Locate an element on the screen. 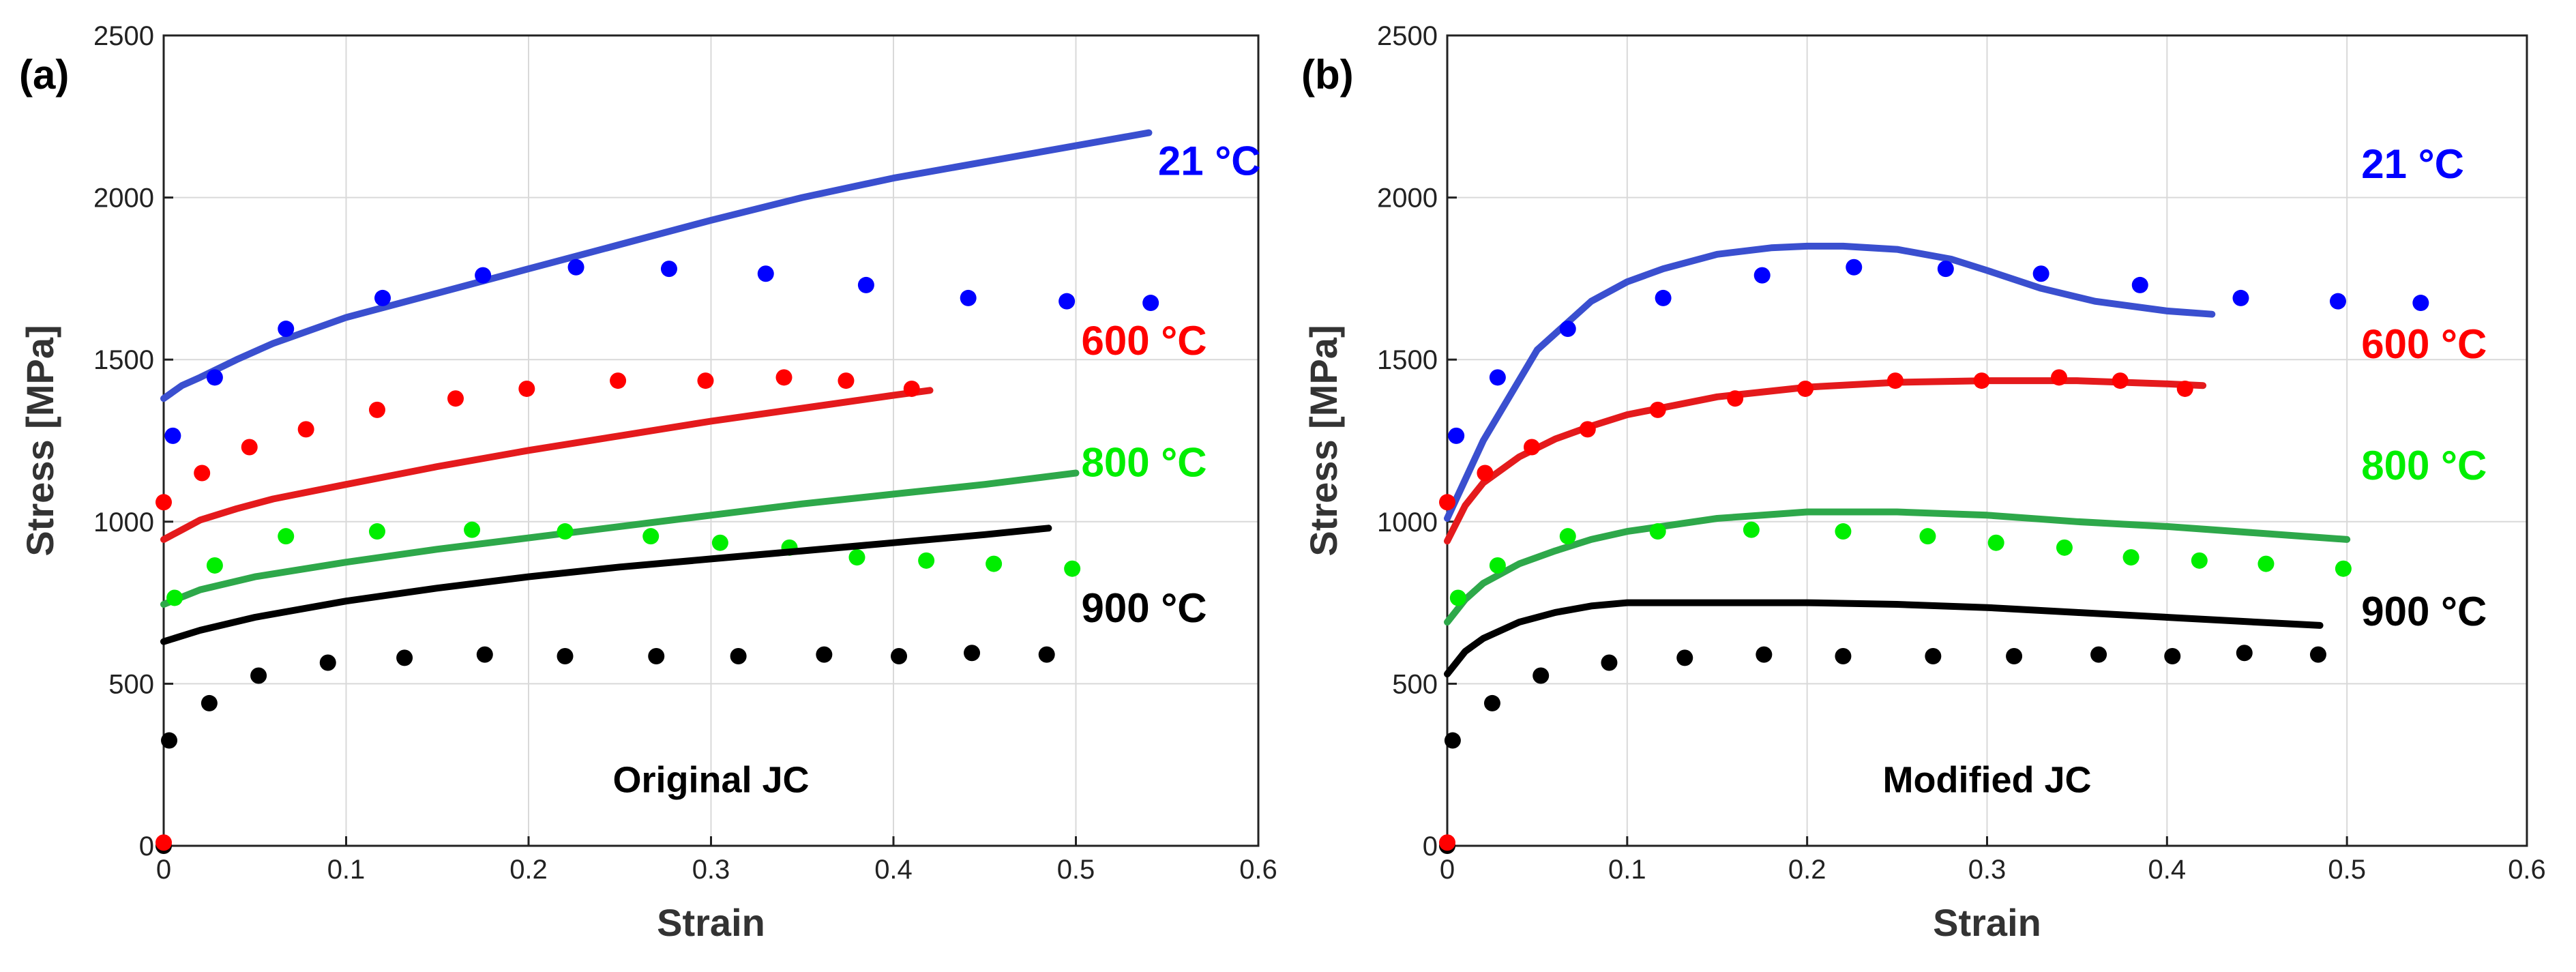 The image size is (2576, 972). x-tick-label: 0.2 is located at coordinates (528, 870).